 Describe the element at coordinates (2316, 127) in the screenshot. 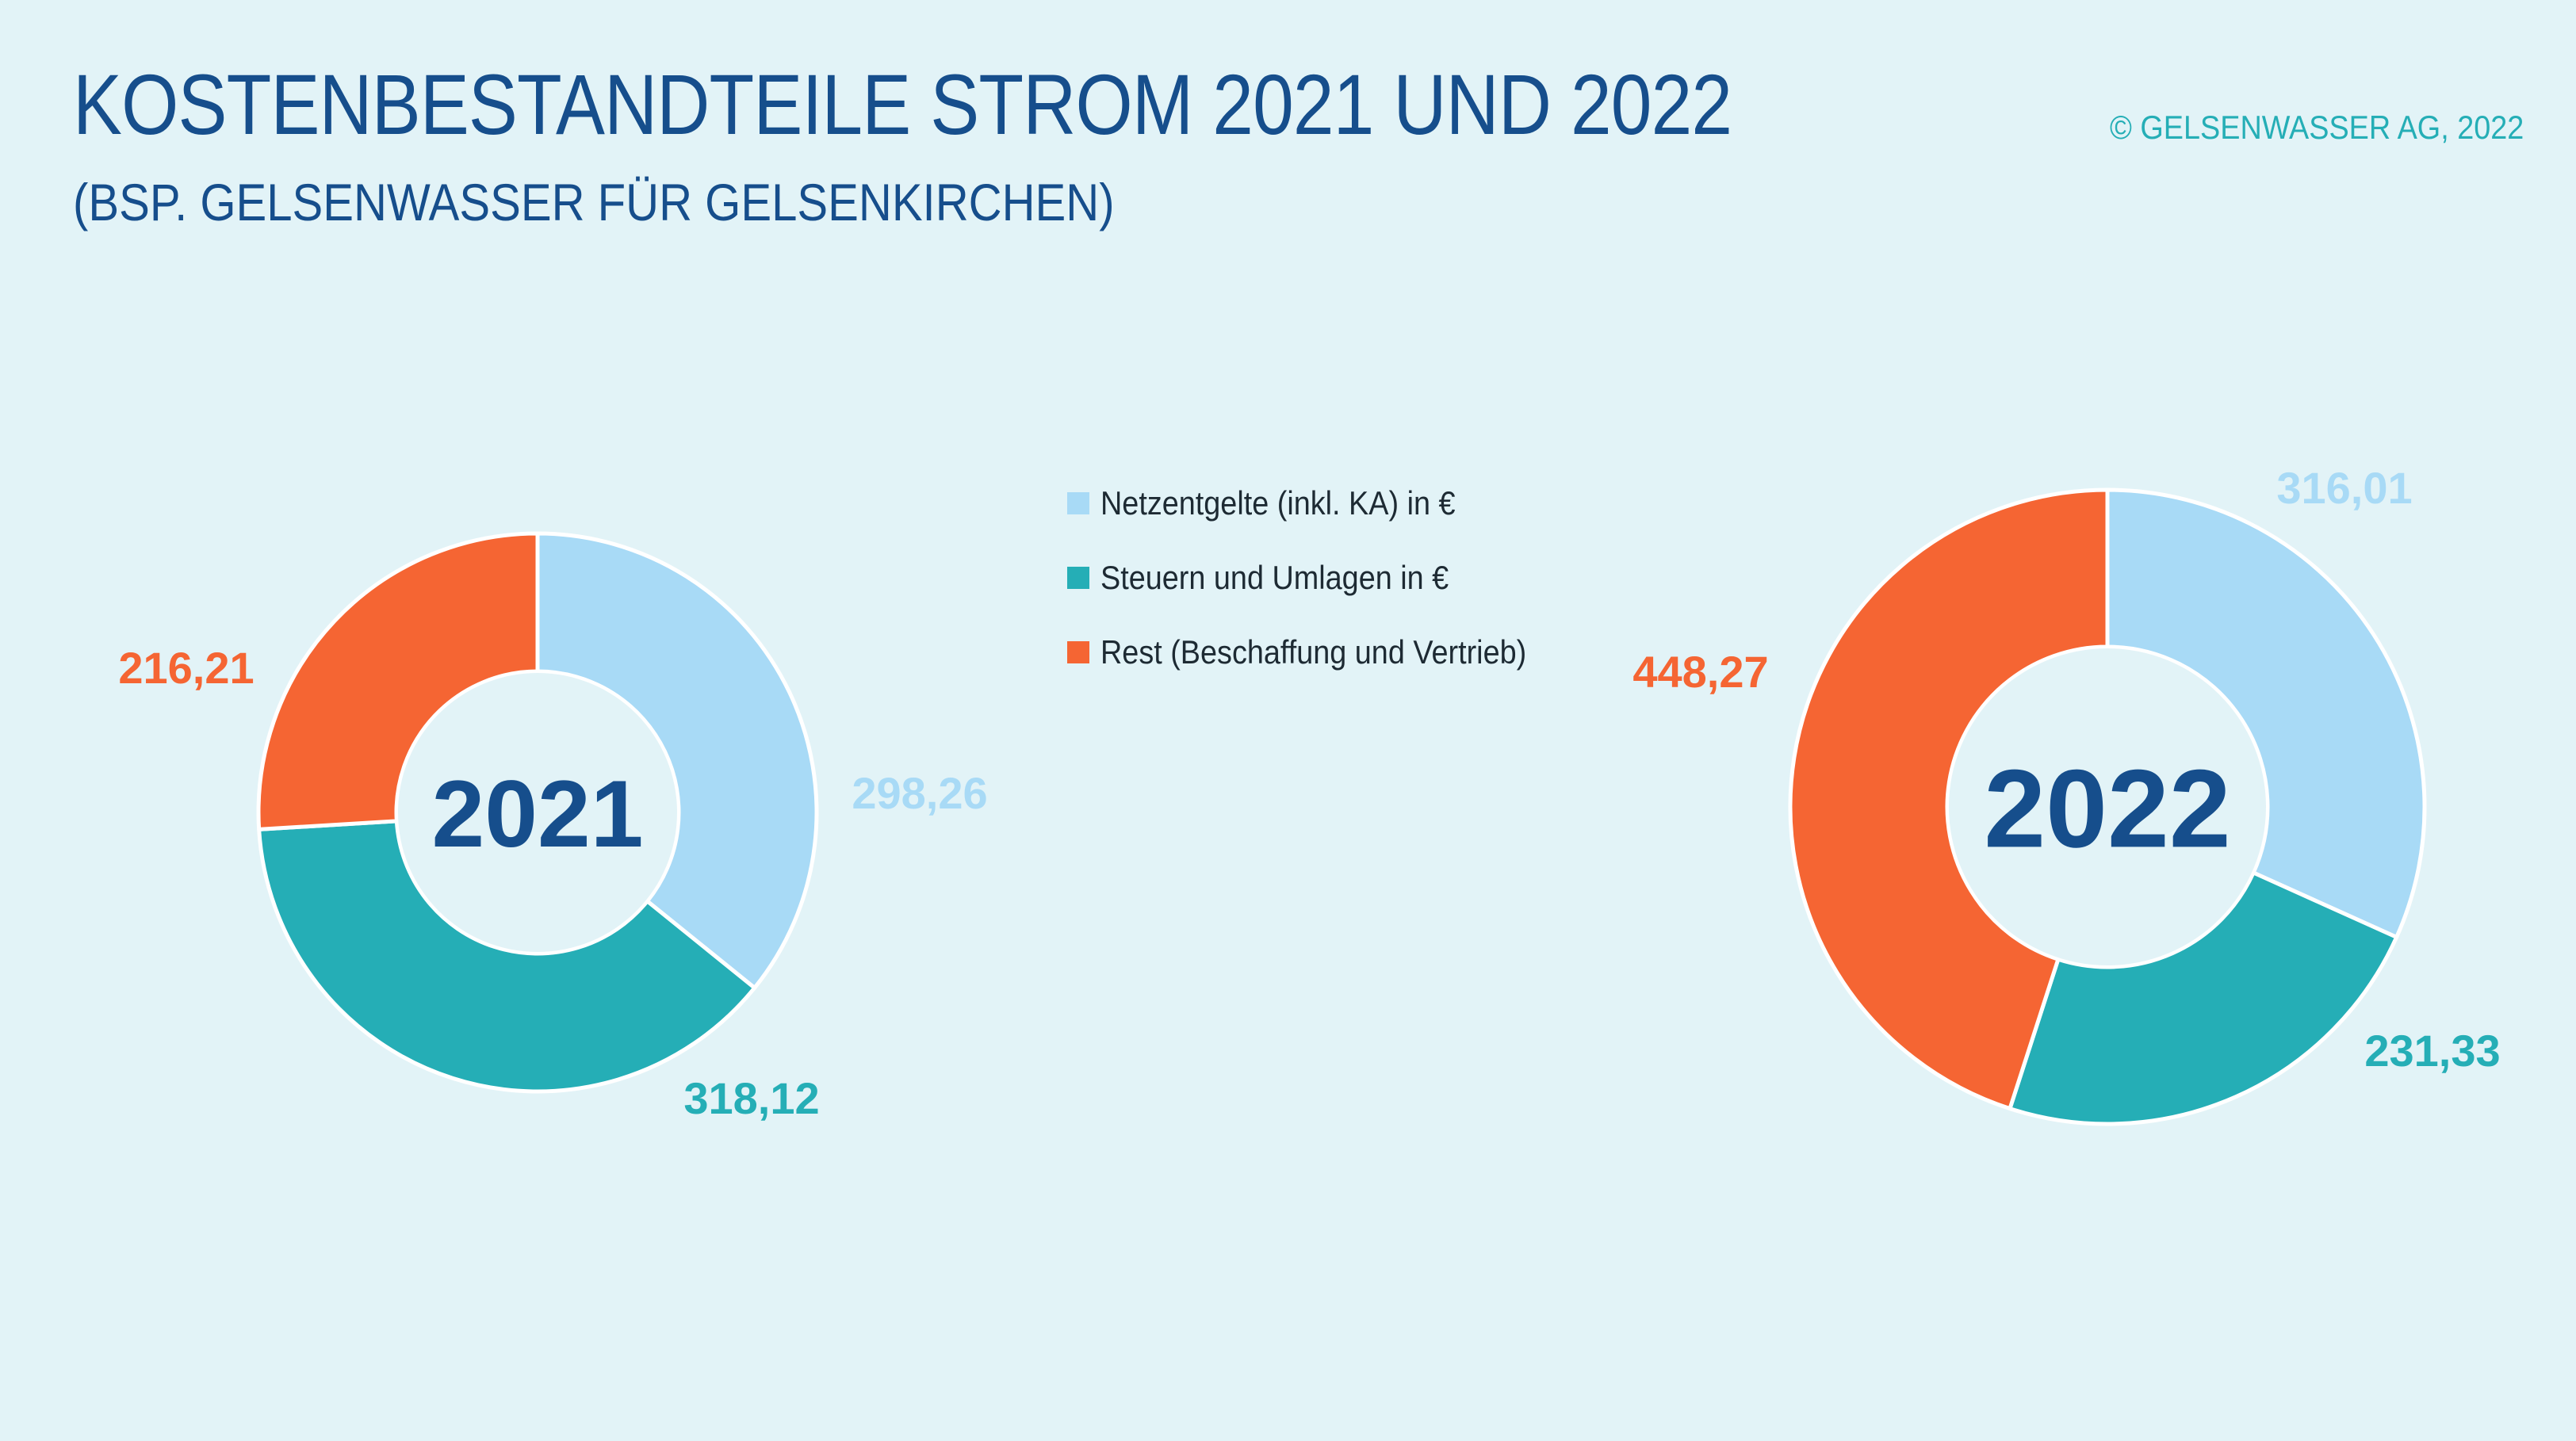

I see `copyright-notice: © GELSENWASSER AG, 2022` at that location.